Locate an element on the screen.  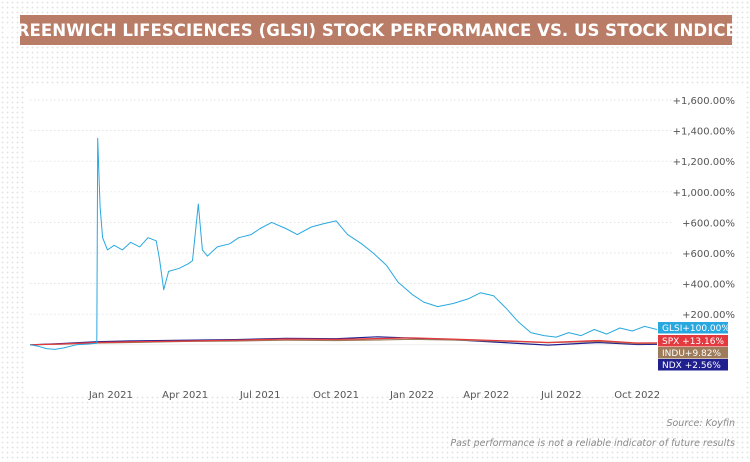
end-label-box-indu is located at coordinates (693, 353).